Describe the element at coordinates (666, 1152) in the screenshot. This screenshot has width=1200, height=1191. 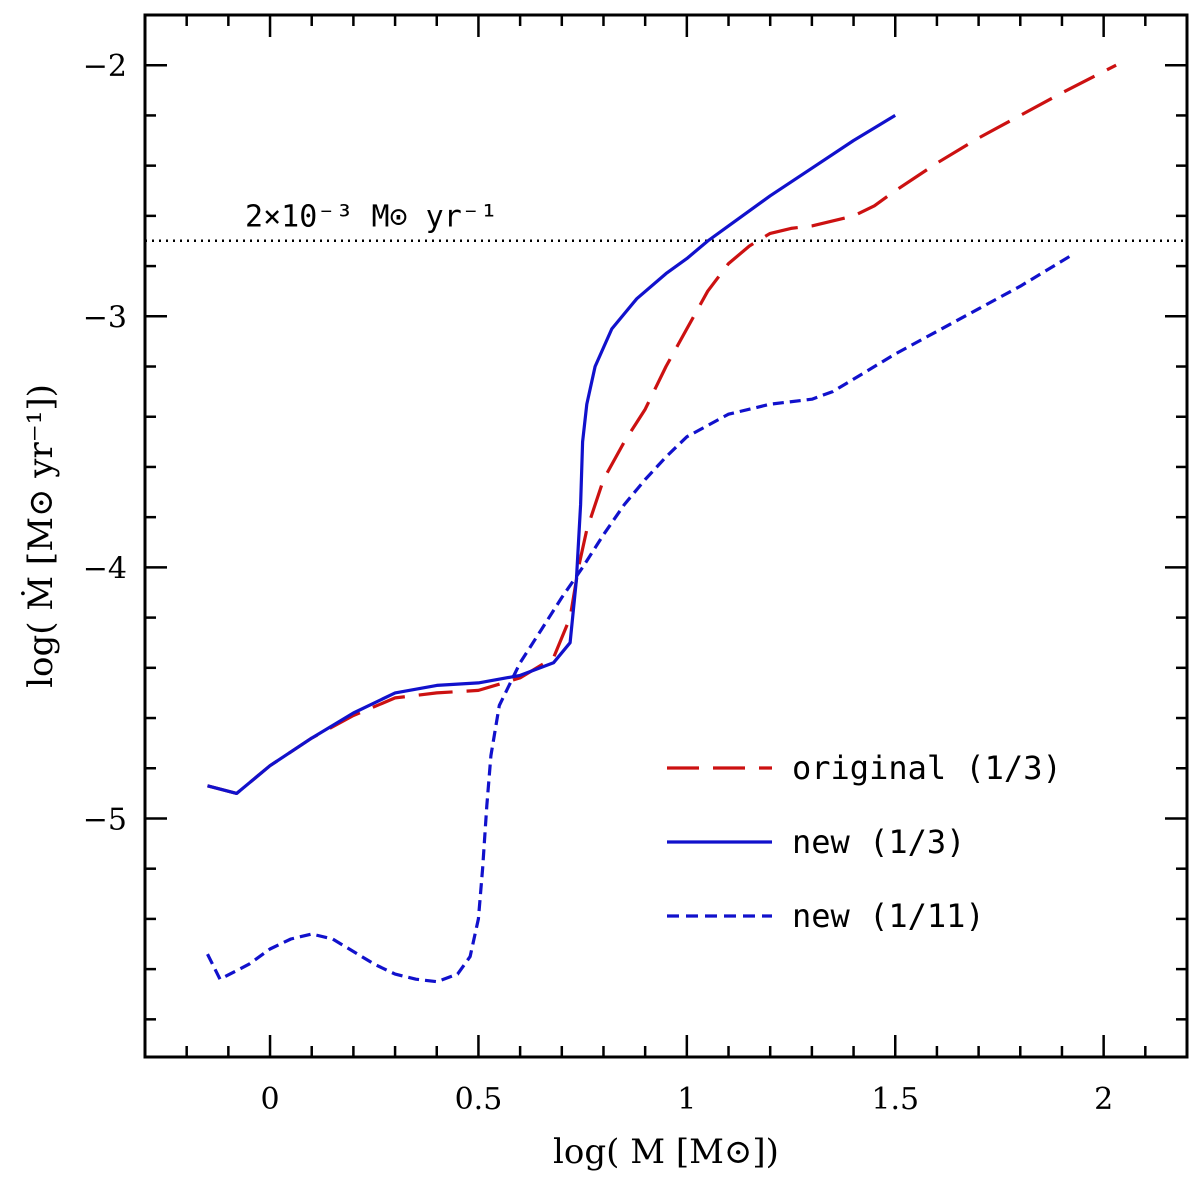
I see `x-axis-title: log( M [M⊙])` at that location.